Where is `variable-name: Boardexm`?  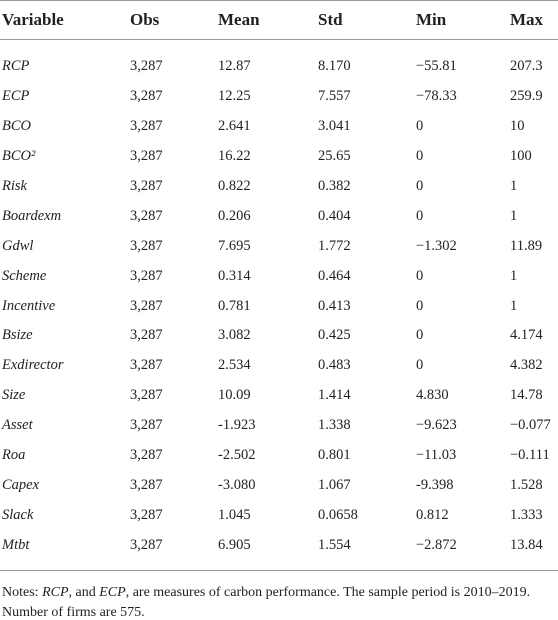 variable-name: Boardexm is located at coordinates (32, 215).